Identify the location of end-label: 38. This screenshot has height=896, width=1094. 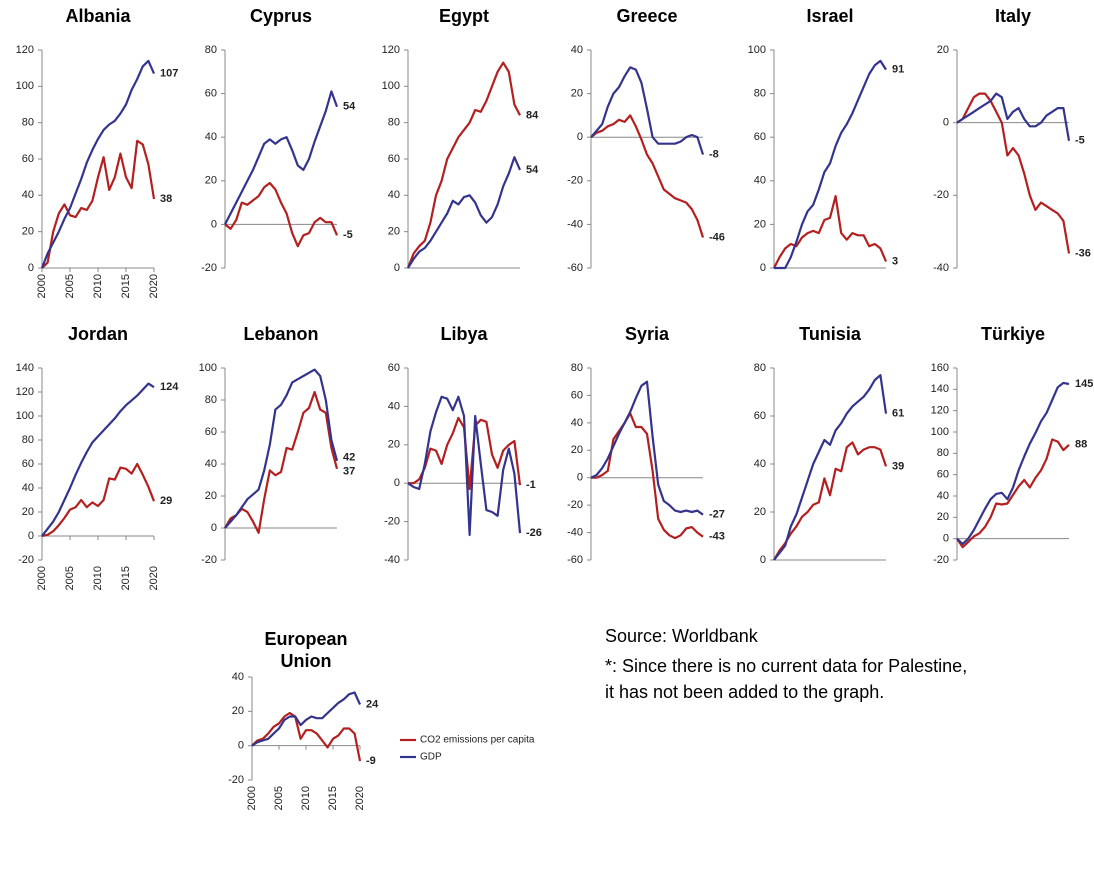
(166, 199).